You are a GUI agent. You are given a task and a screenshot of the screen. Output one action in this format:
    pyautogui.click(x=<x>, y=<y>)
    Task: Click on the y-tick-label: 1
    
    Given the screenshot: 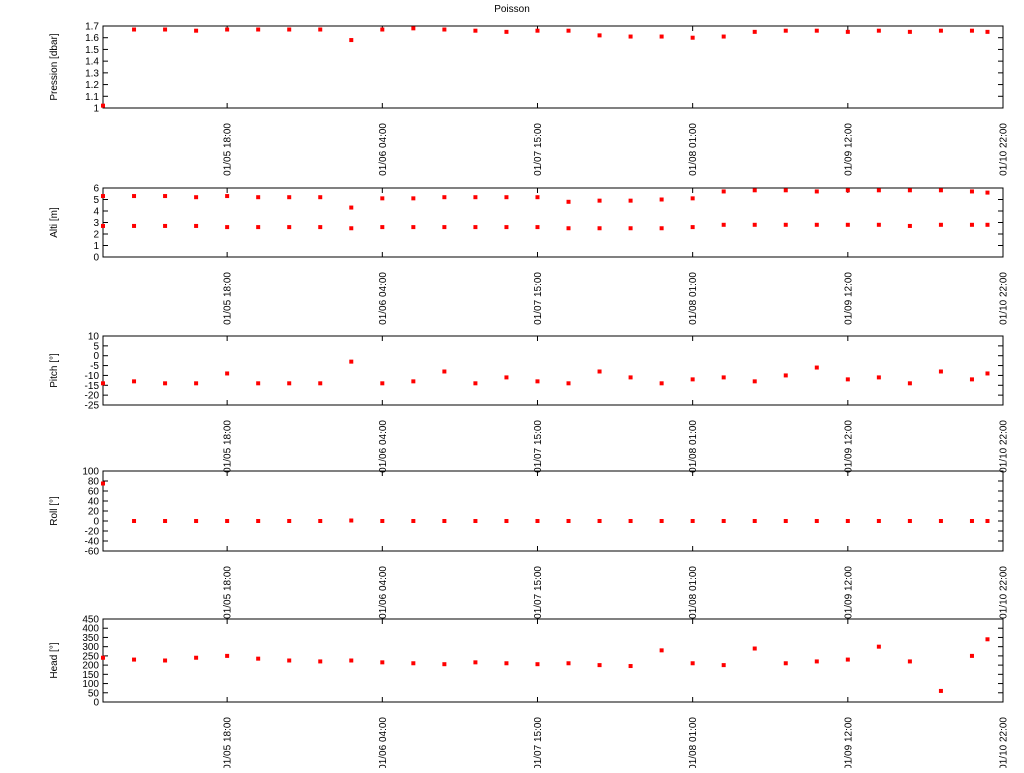 What is the action you would take?
    pyautogui.click(x=96, y=246)
    